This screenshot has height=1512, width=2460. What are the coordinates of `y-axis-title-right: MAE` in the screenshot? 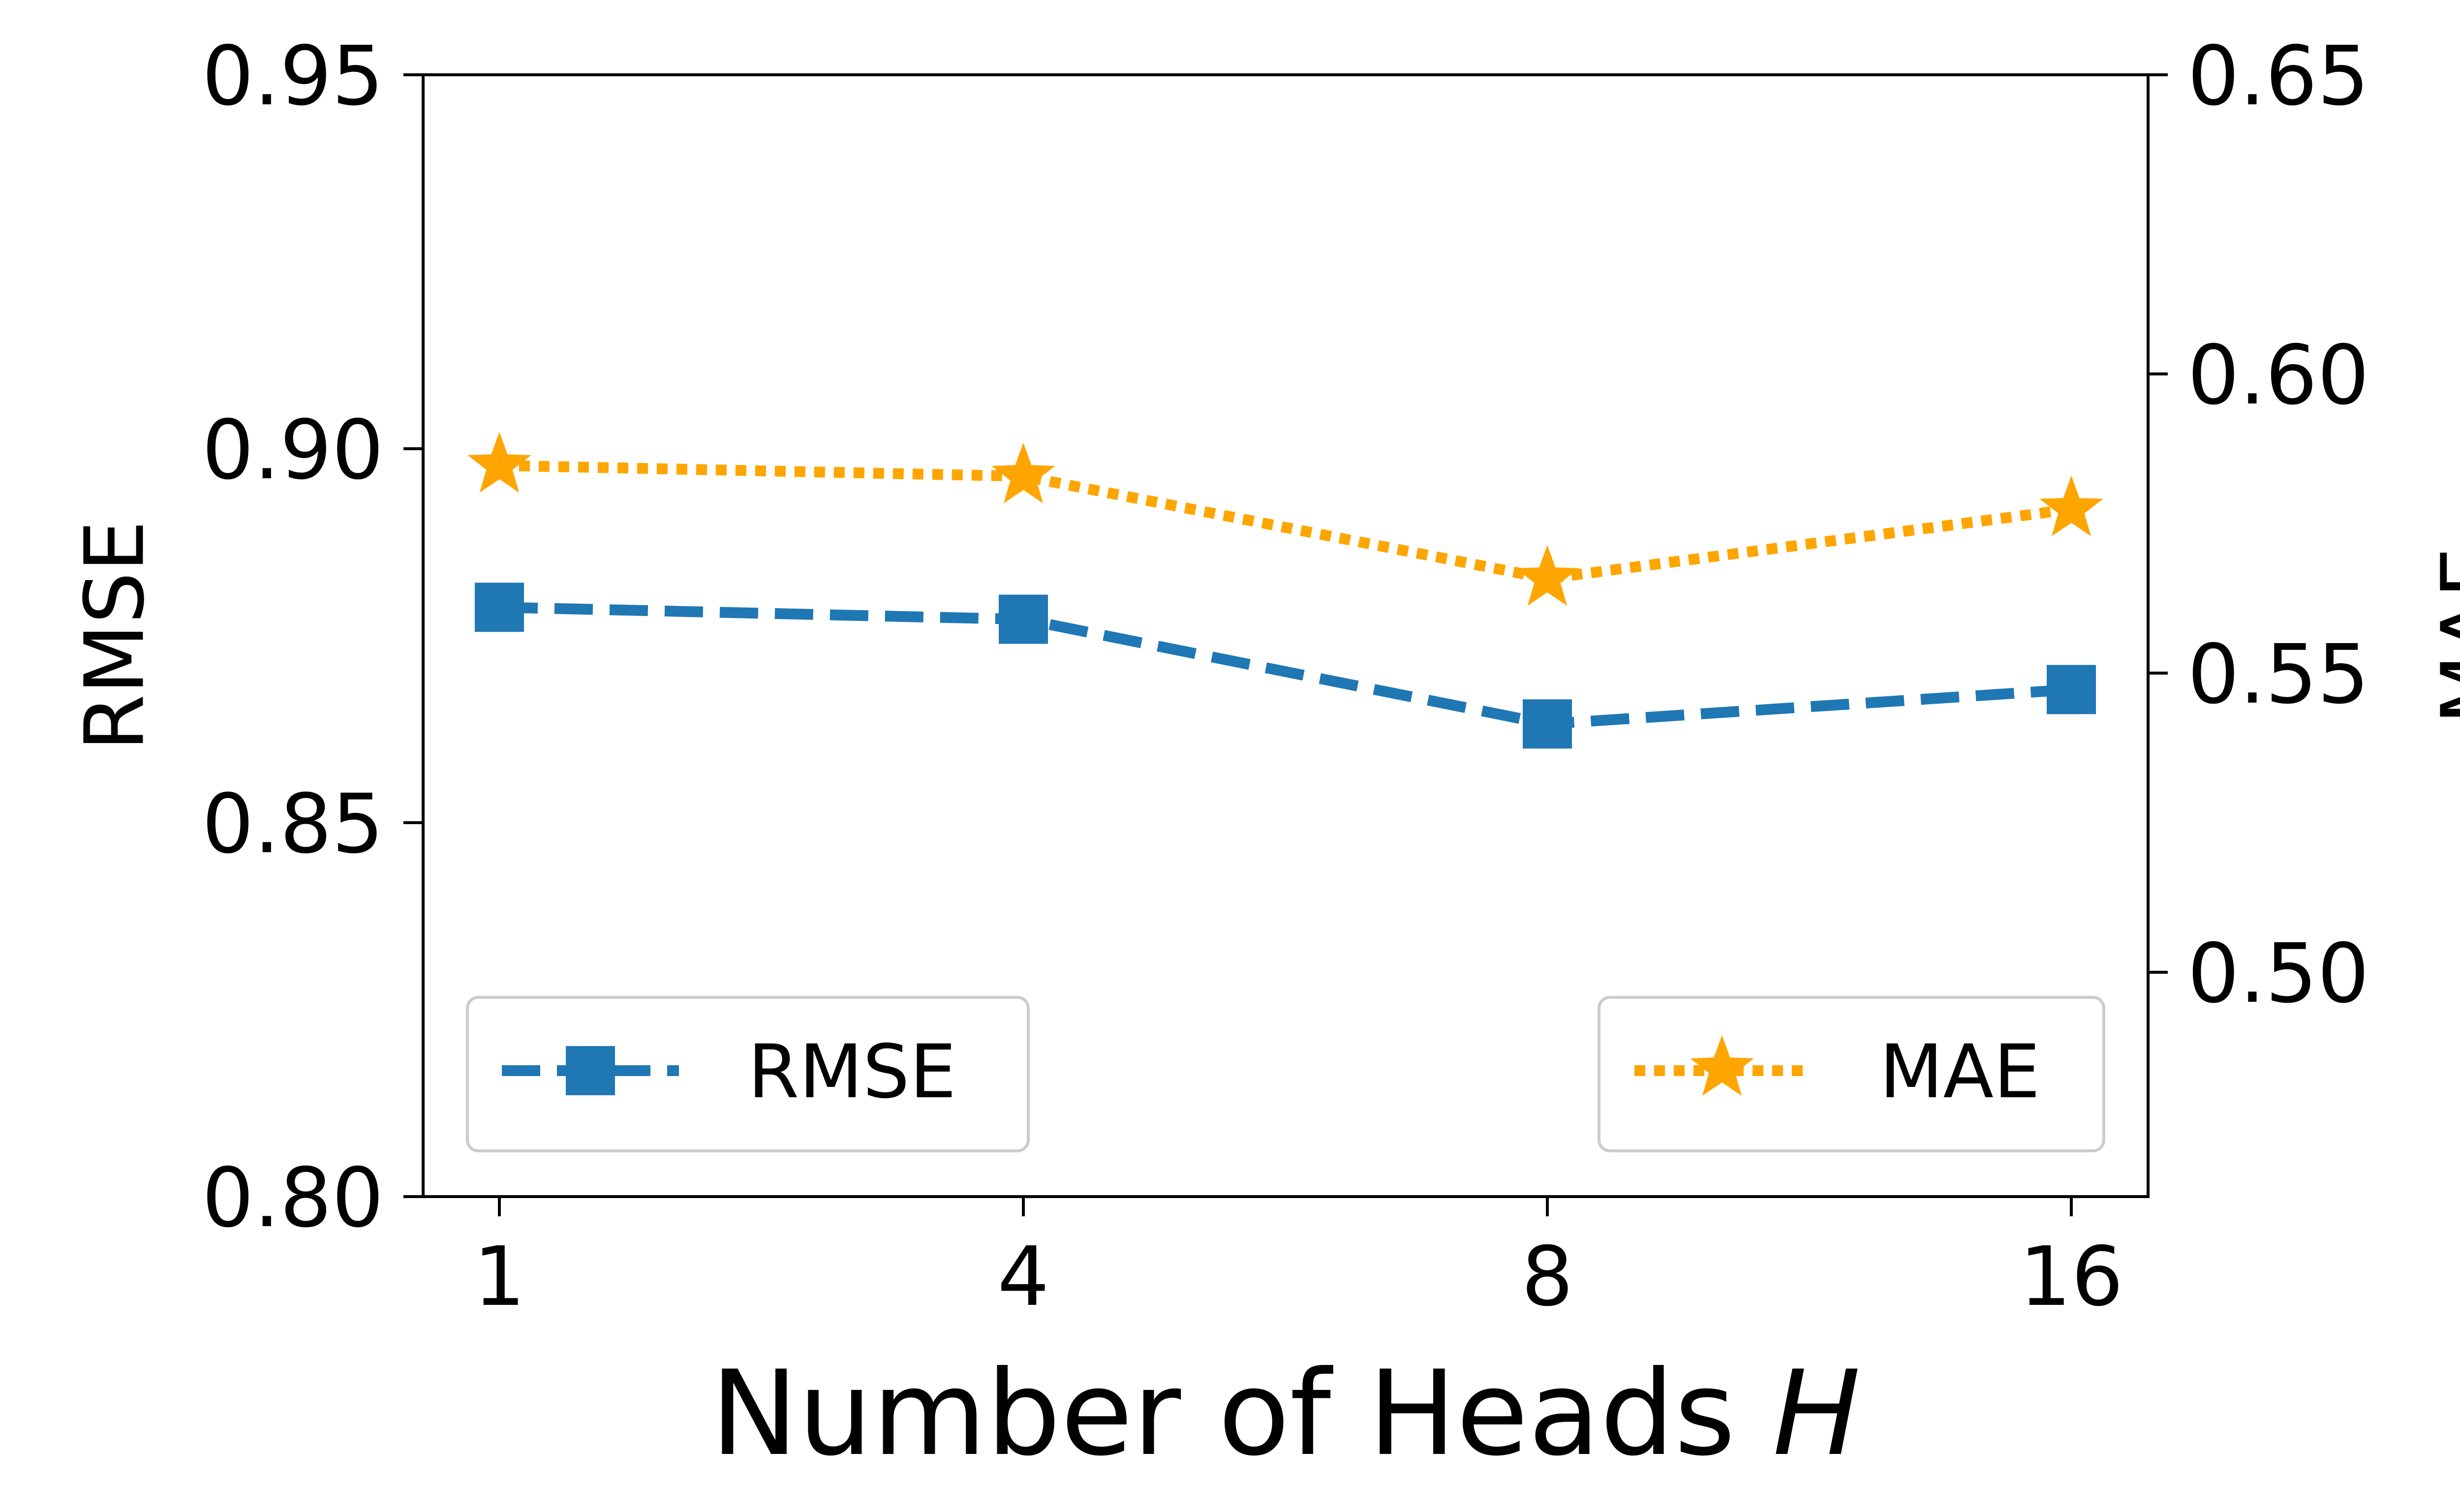 It's located at (2442, 636).